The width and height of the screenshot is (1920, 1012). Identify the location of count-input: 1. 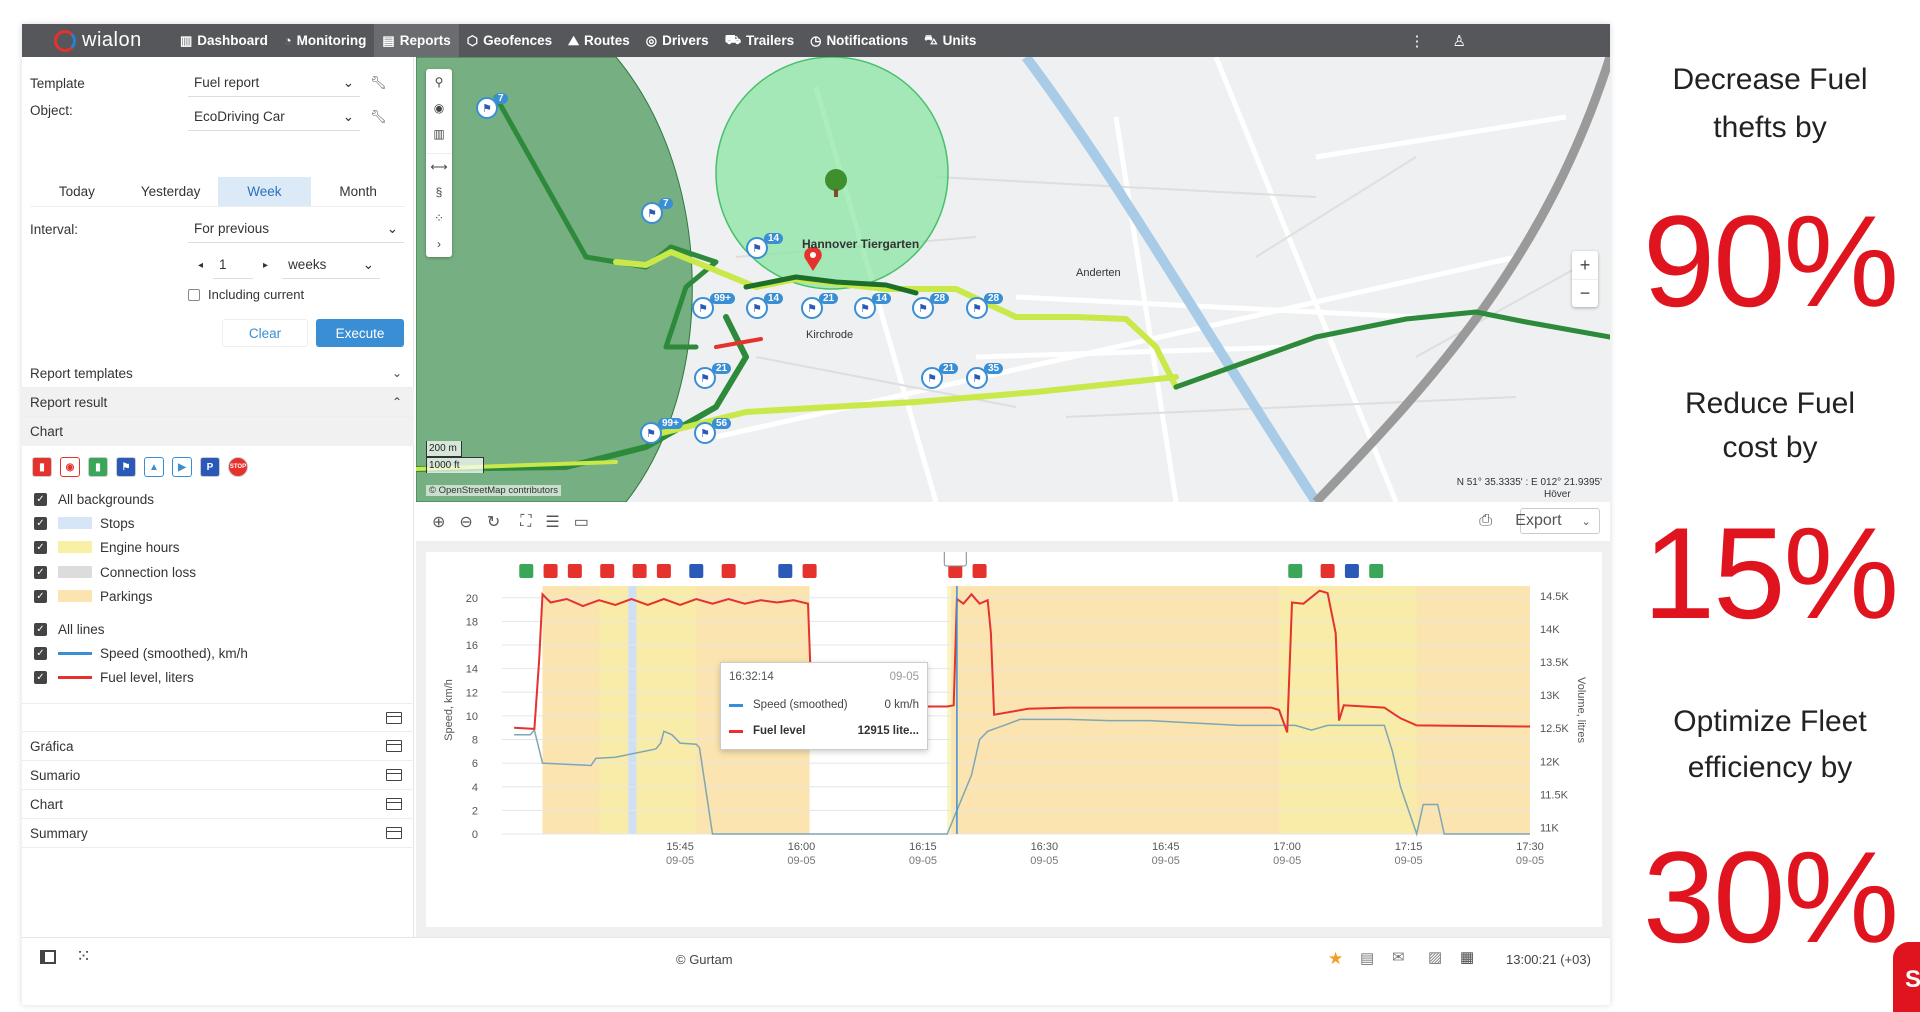
(233, 265).